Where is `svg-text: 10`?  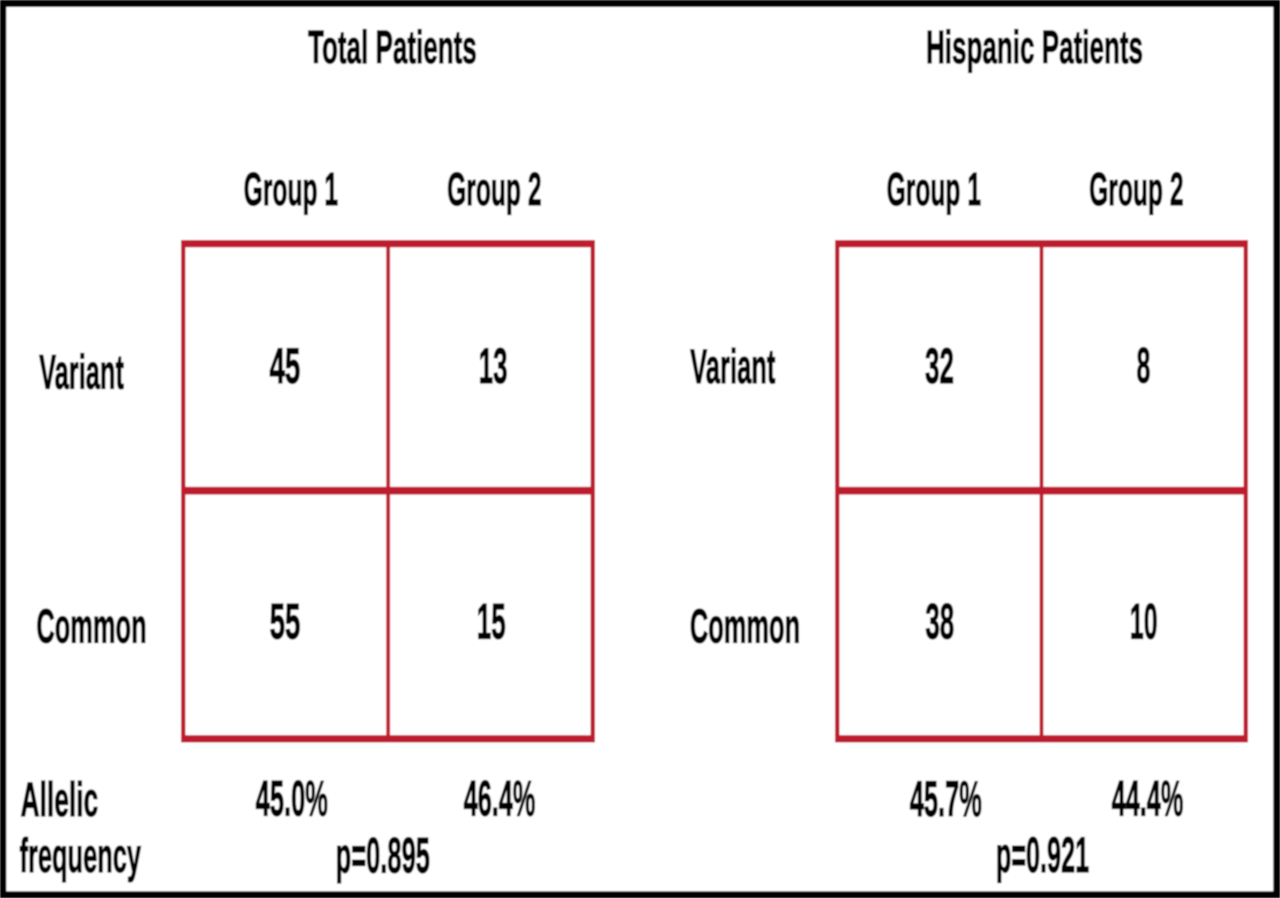 svg-text: 10 is located at coordinates (1144, 622).